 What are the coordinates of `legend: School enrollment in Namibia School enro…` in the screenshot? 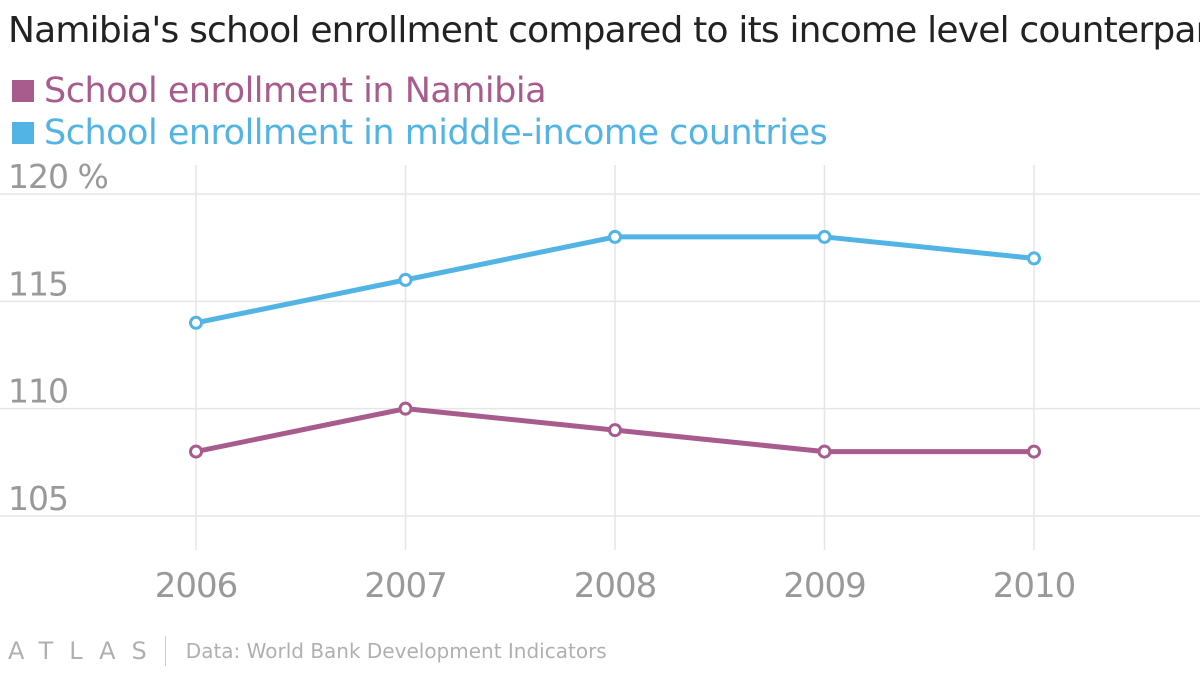 It's located at (420, 112).